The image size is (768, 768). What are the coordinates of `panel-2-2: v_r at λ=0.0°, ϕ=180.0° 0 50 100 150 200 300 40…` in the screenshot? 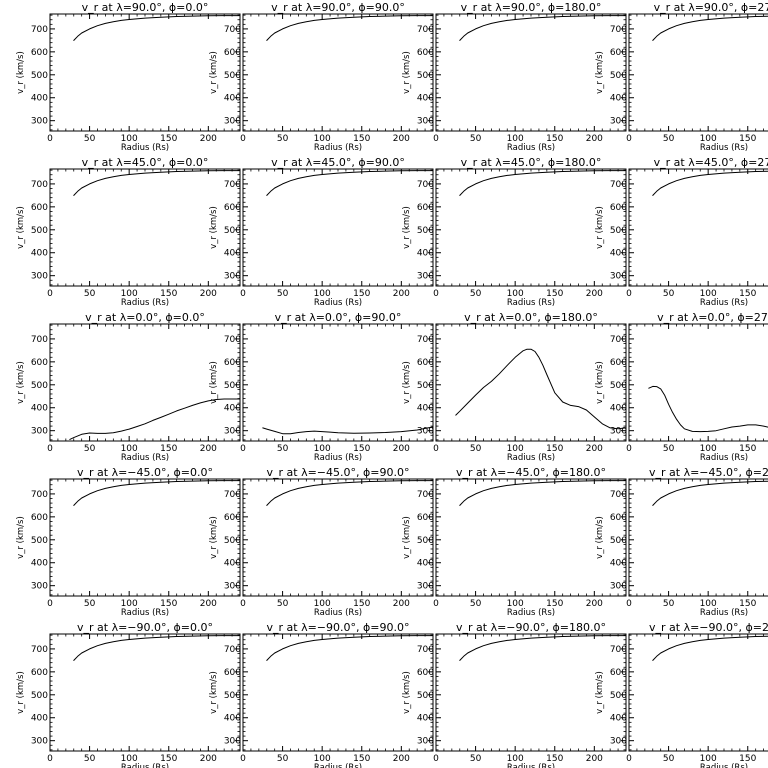 It's located at (514, 387).